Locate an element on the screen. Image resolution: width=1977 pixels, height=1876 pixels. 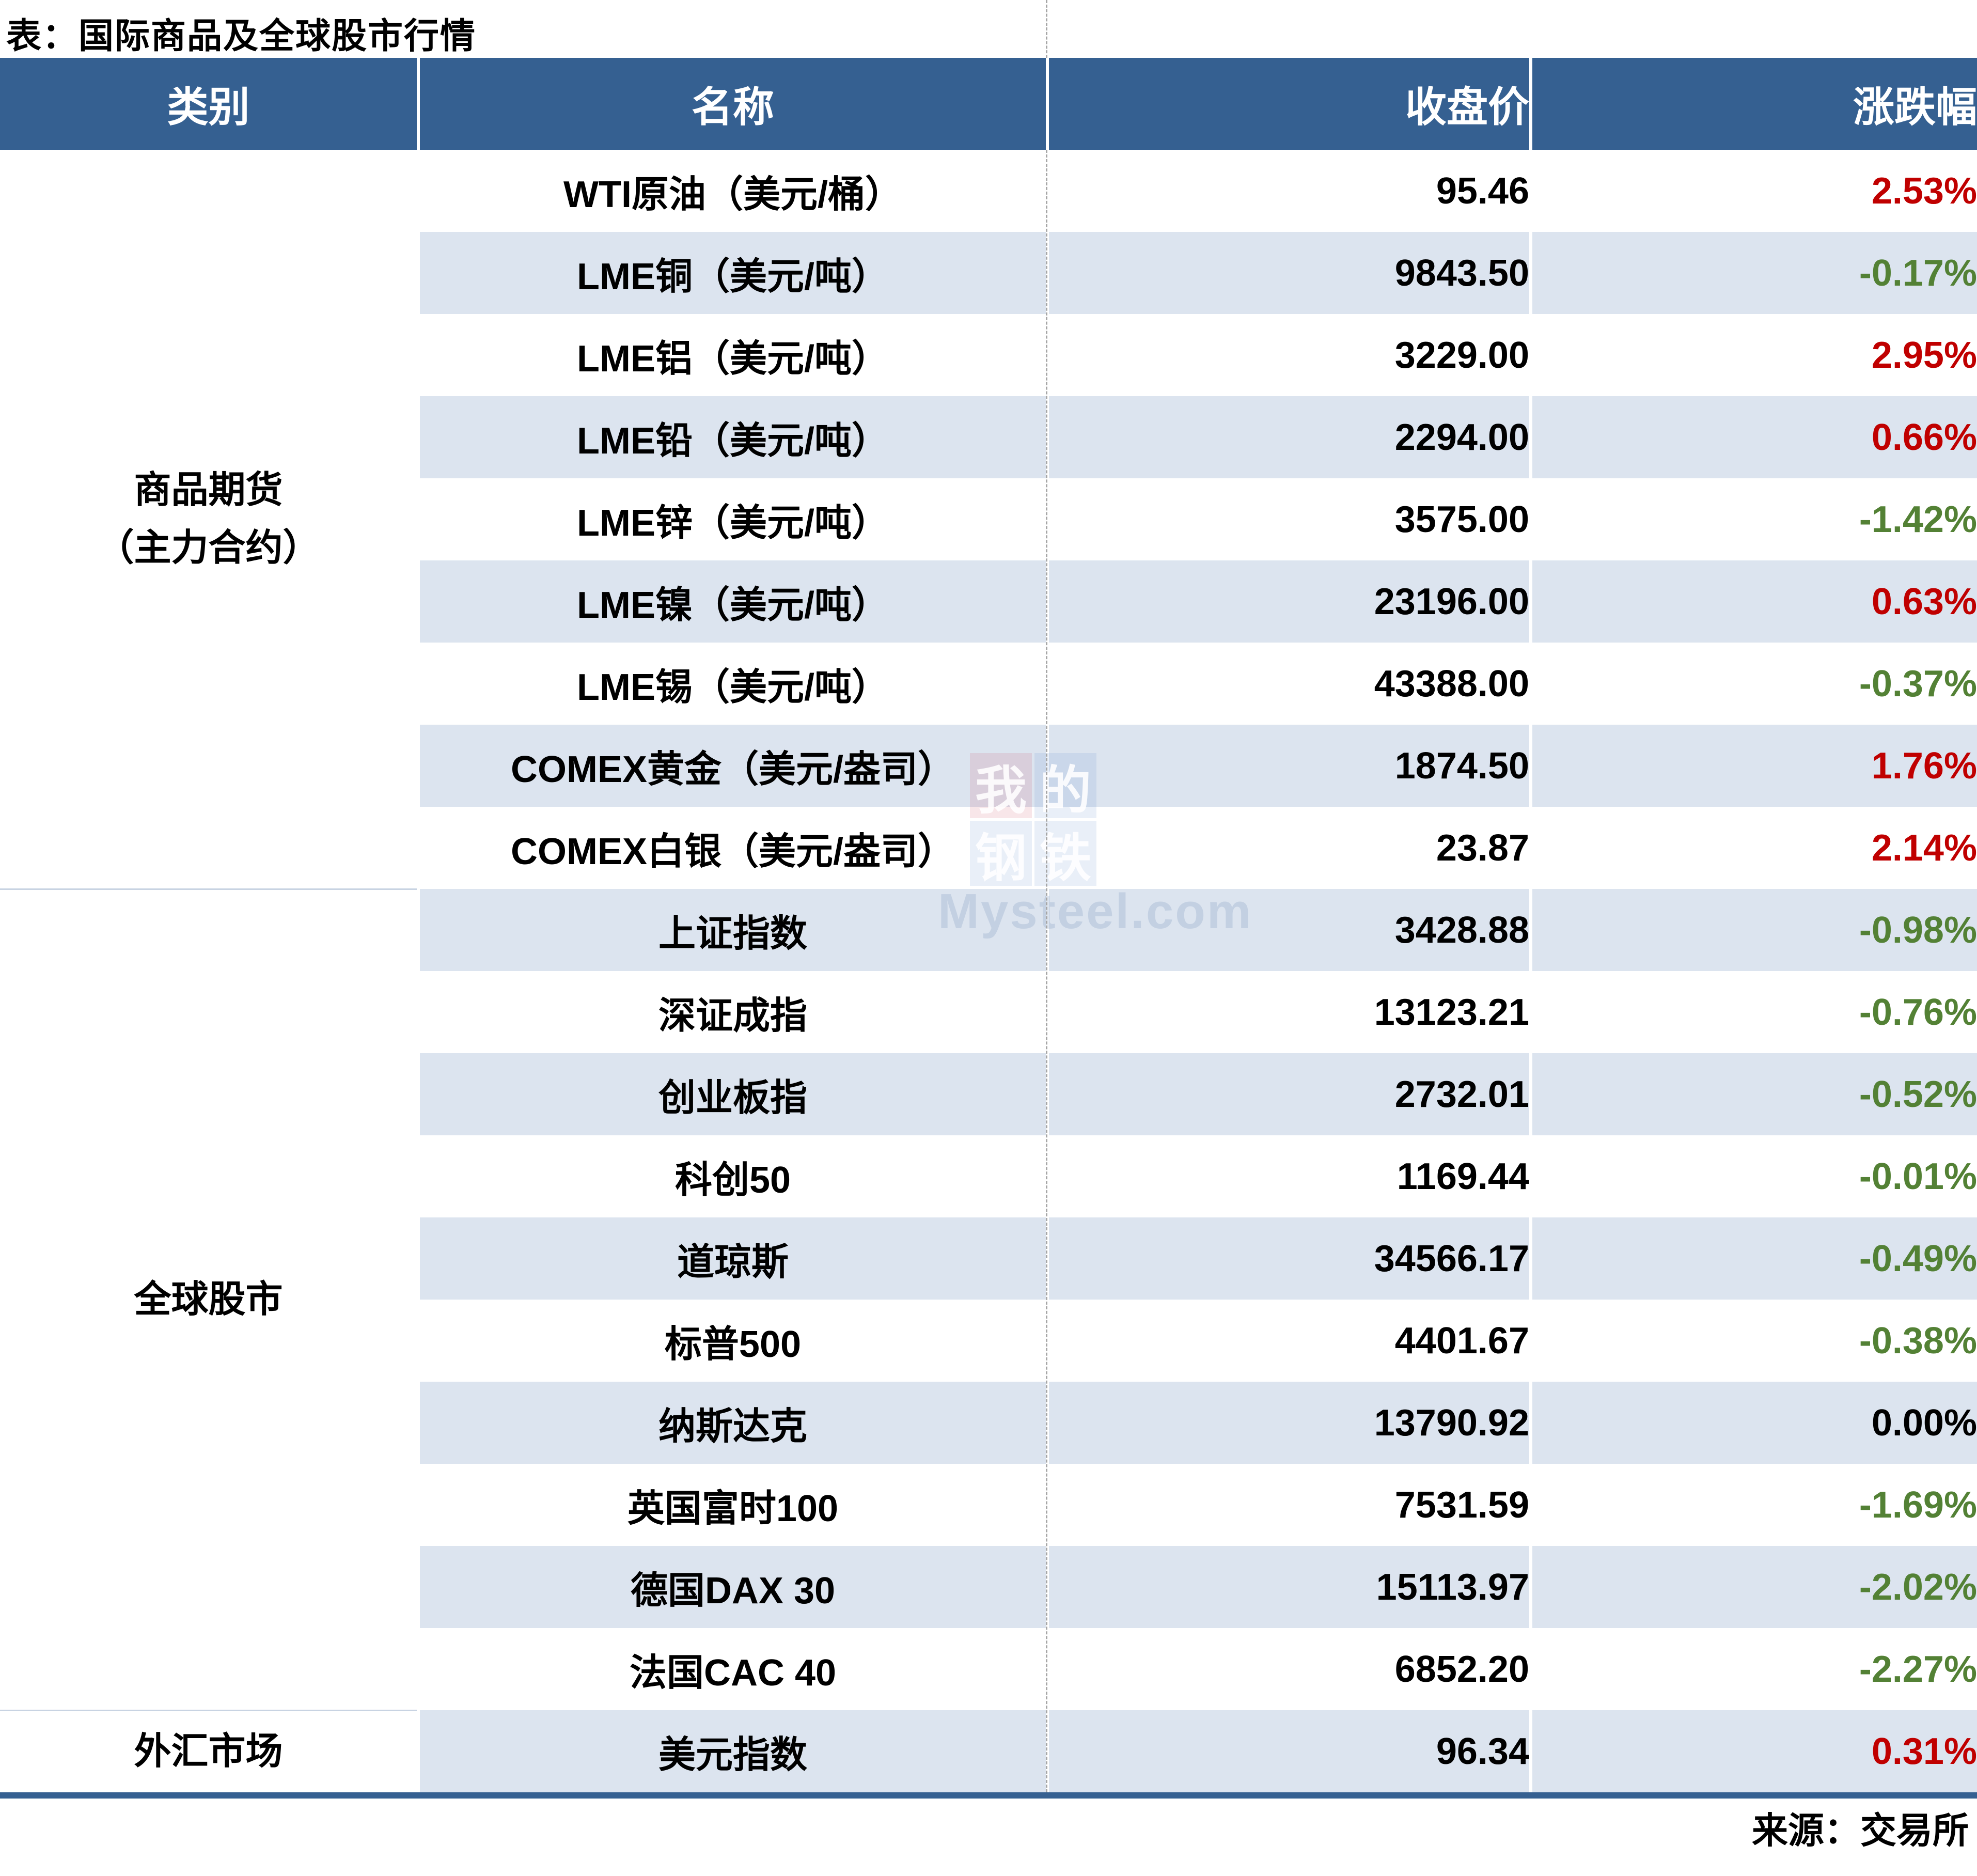
category-label: 全球股市 is located at coordinates (208, 1299).